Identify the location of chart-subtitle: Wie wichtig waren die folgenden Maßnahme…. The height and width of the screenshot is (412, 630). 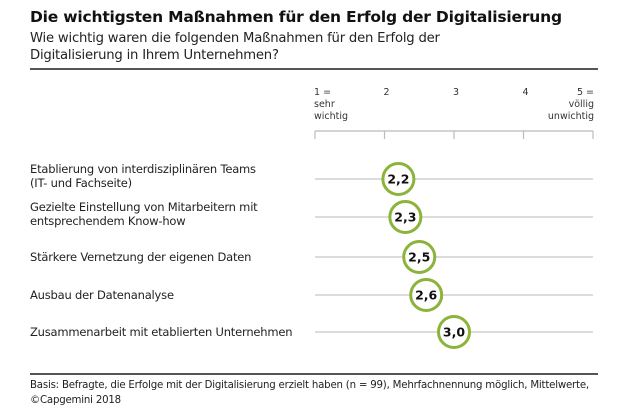
(235, 47).